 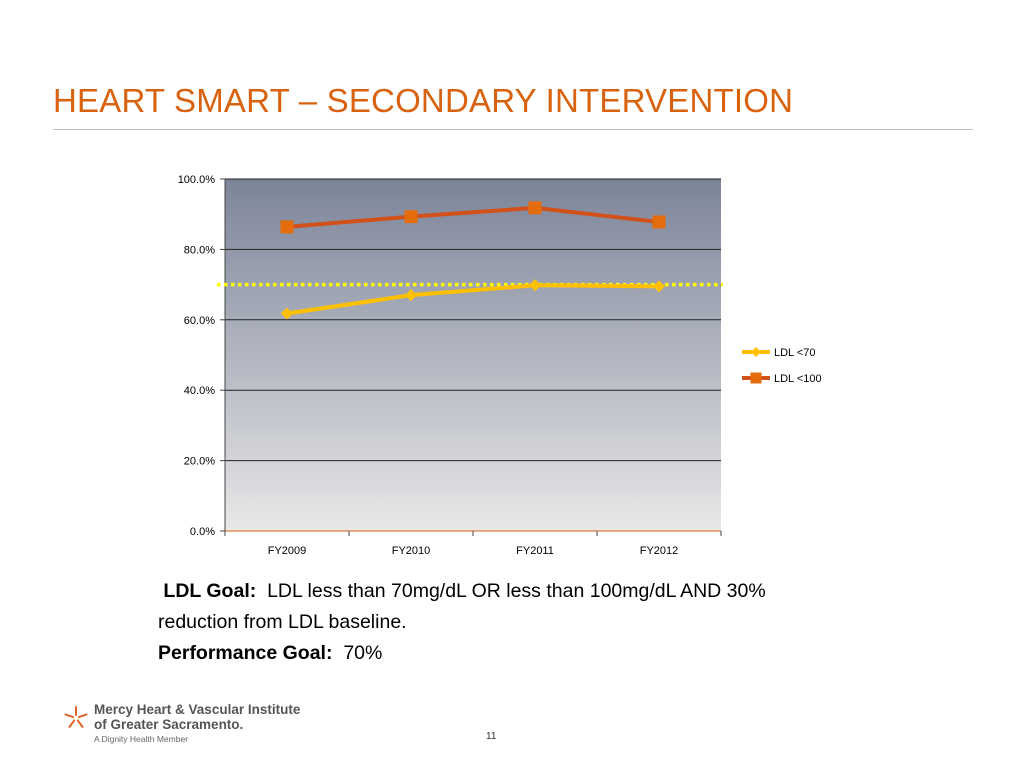 I want to click on logo-line-3: A Dignity Health Member, so click(x=141, y=739).